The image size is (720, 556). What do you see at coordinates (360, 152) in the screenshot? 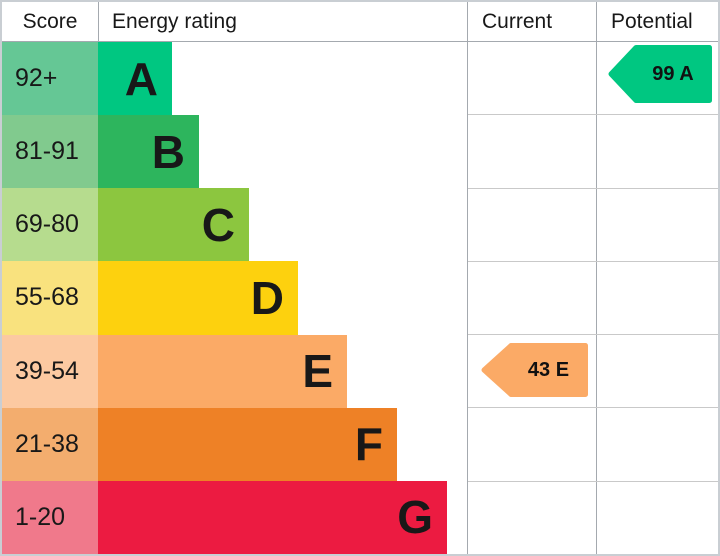
I see `band-row-b: 81-91 B` at bounding box center [360, 152].